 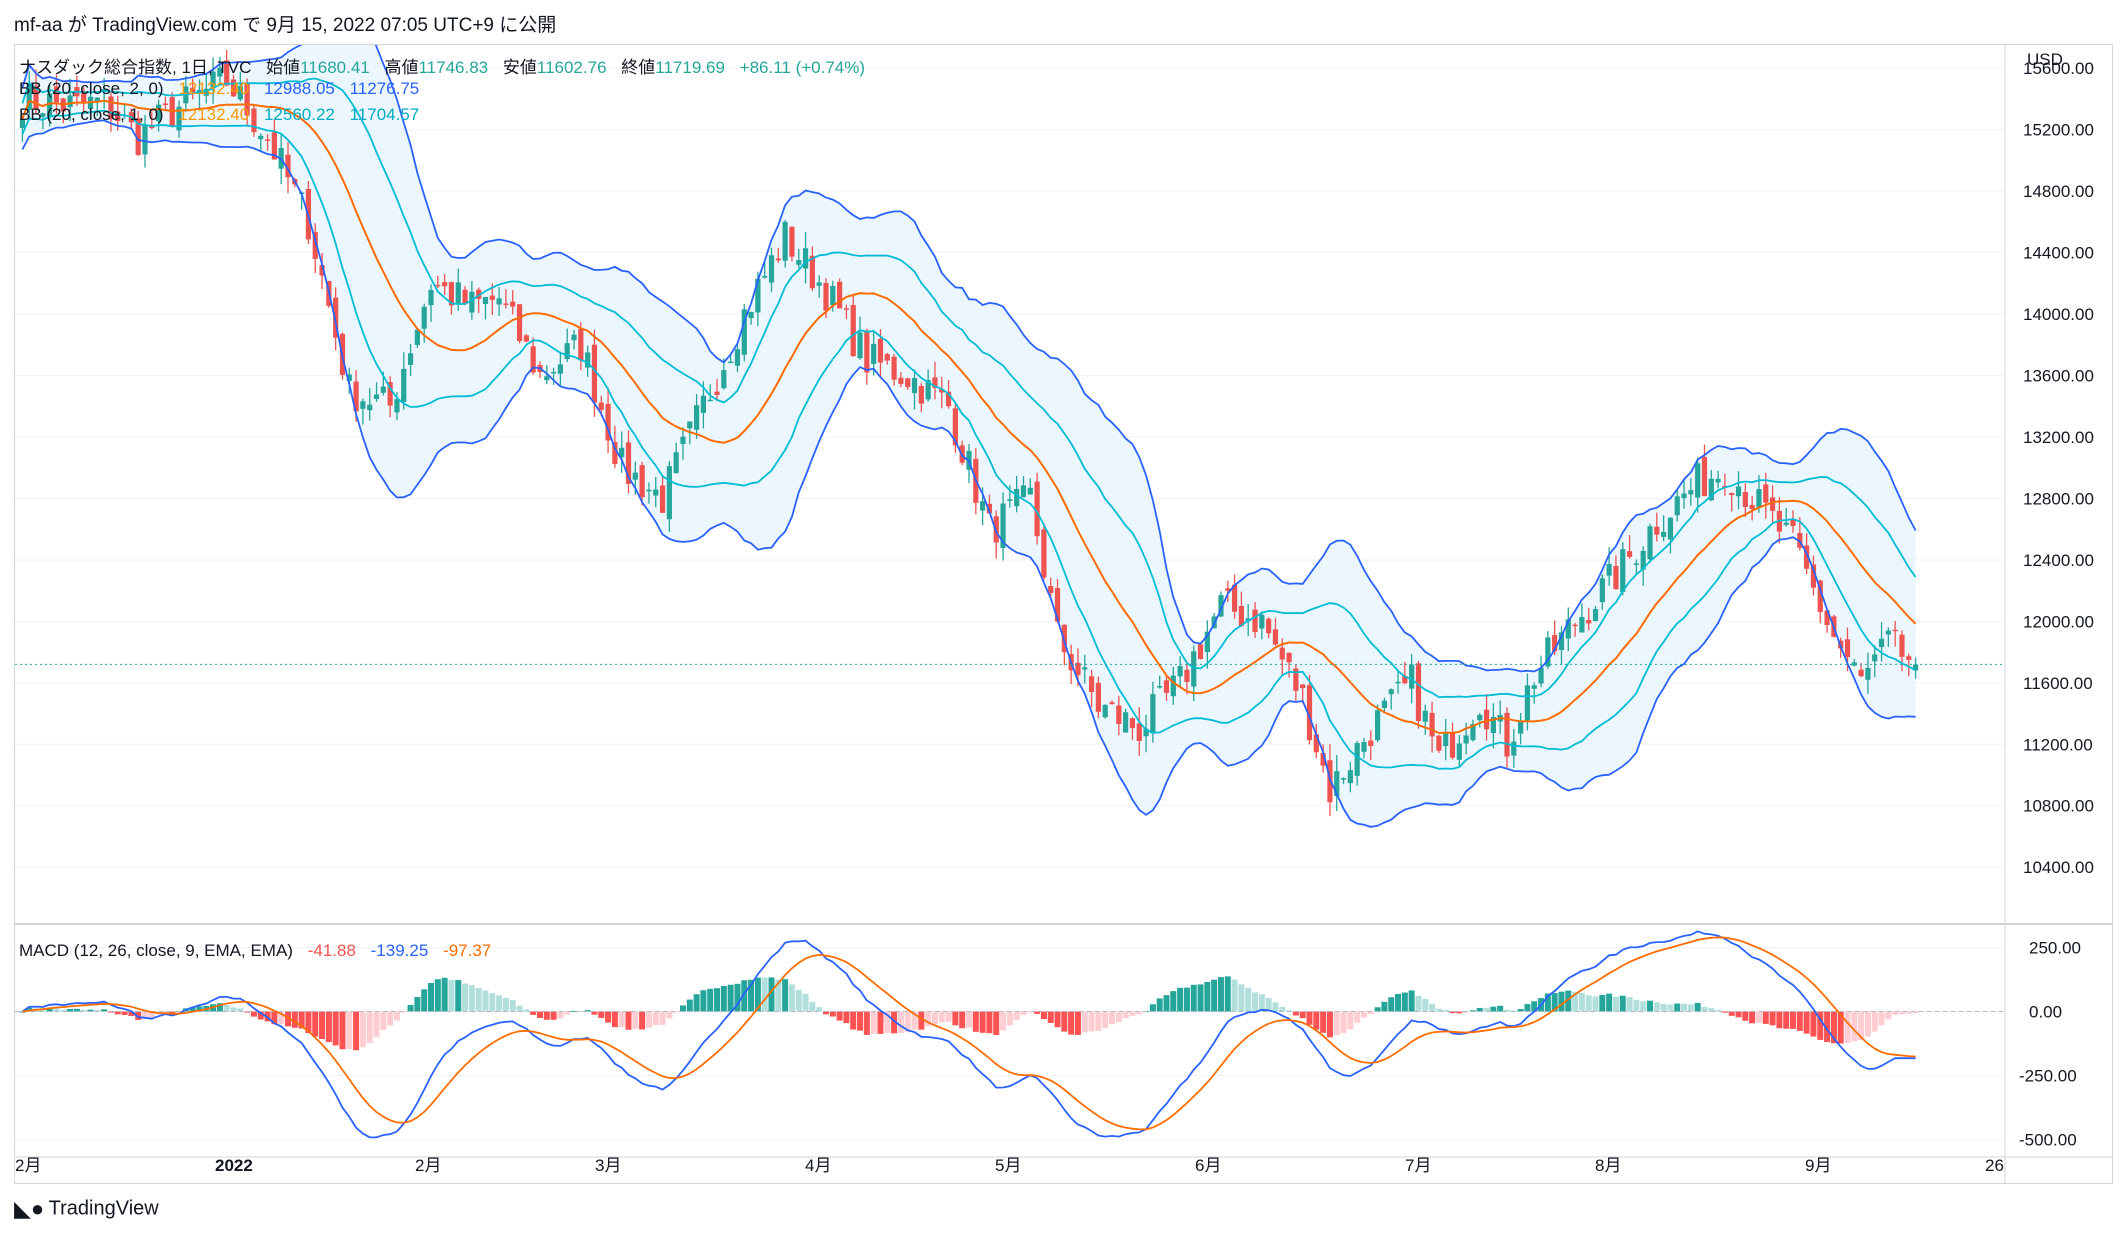 What do you see at coordinates (2058, 314) in the screenshot?
I see `price-axis-tick: 14000.00` at bounding box center [2058, 314].